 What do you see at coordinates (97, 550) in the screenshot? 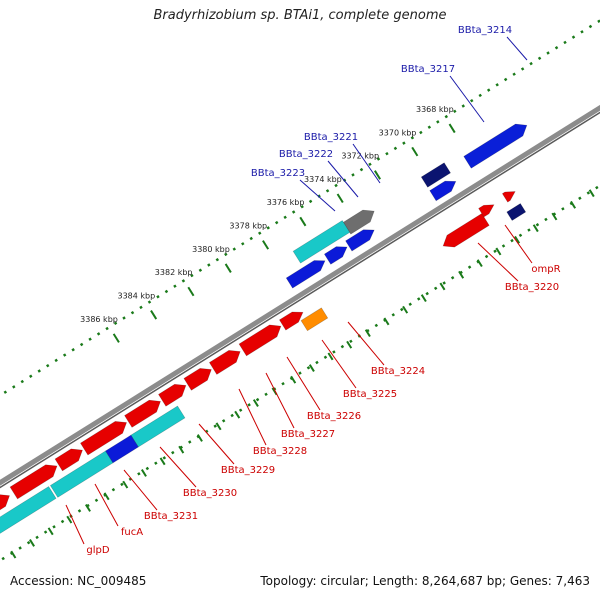
I see `gene-label-inner: glpD` at bounding box center [97, 550].